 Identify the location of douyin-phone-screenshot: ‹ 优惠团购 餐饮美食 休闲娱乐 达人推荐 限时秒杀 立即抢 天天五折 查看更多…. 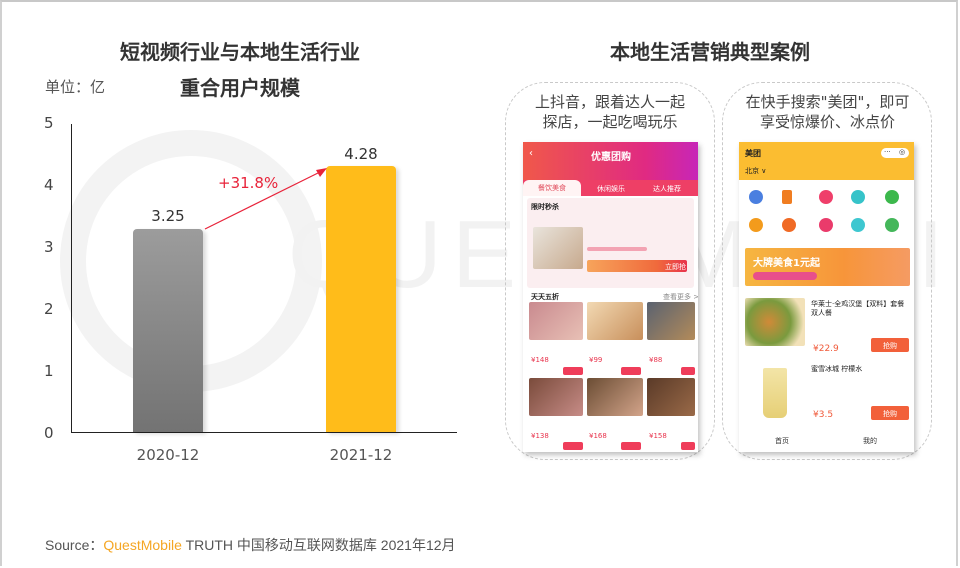
(610, 297).